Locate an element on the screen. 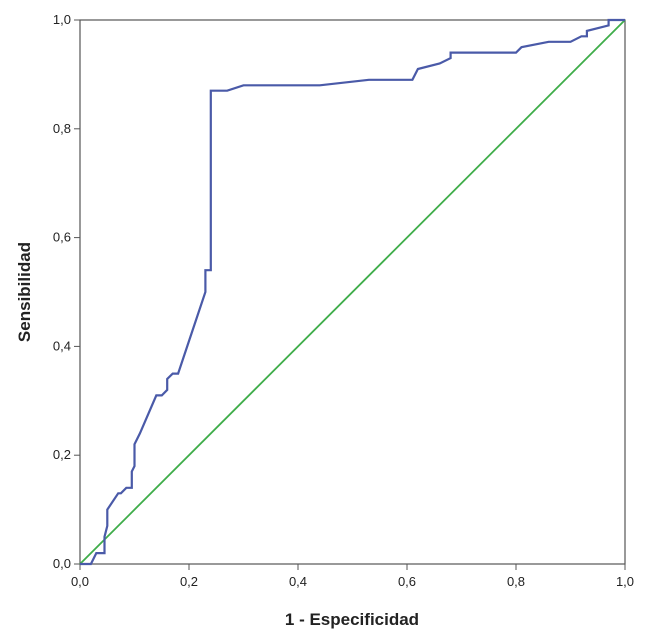 This screenshot has width=650, height=643. x-axis-label: 1 - Especificidad is located at coordinates (352, 619).